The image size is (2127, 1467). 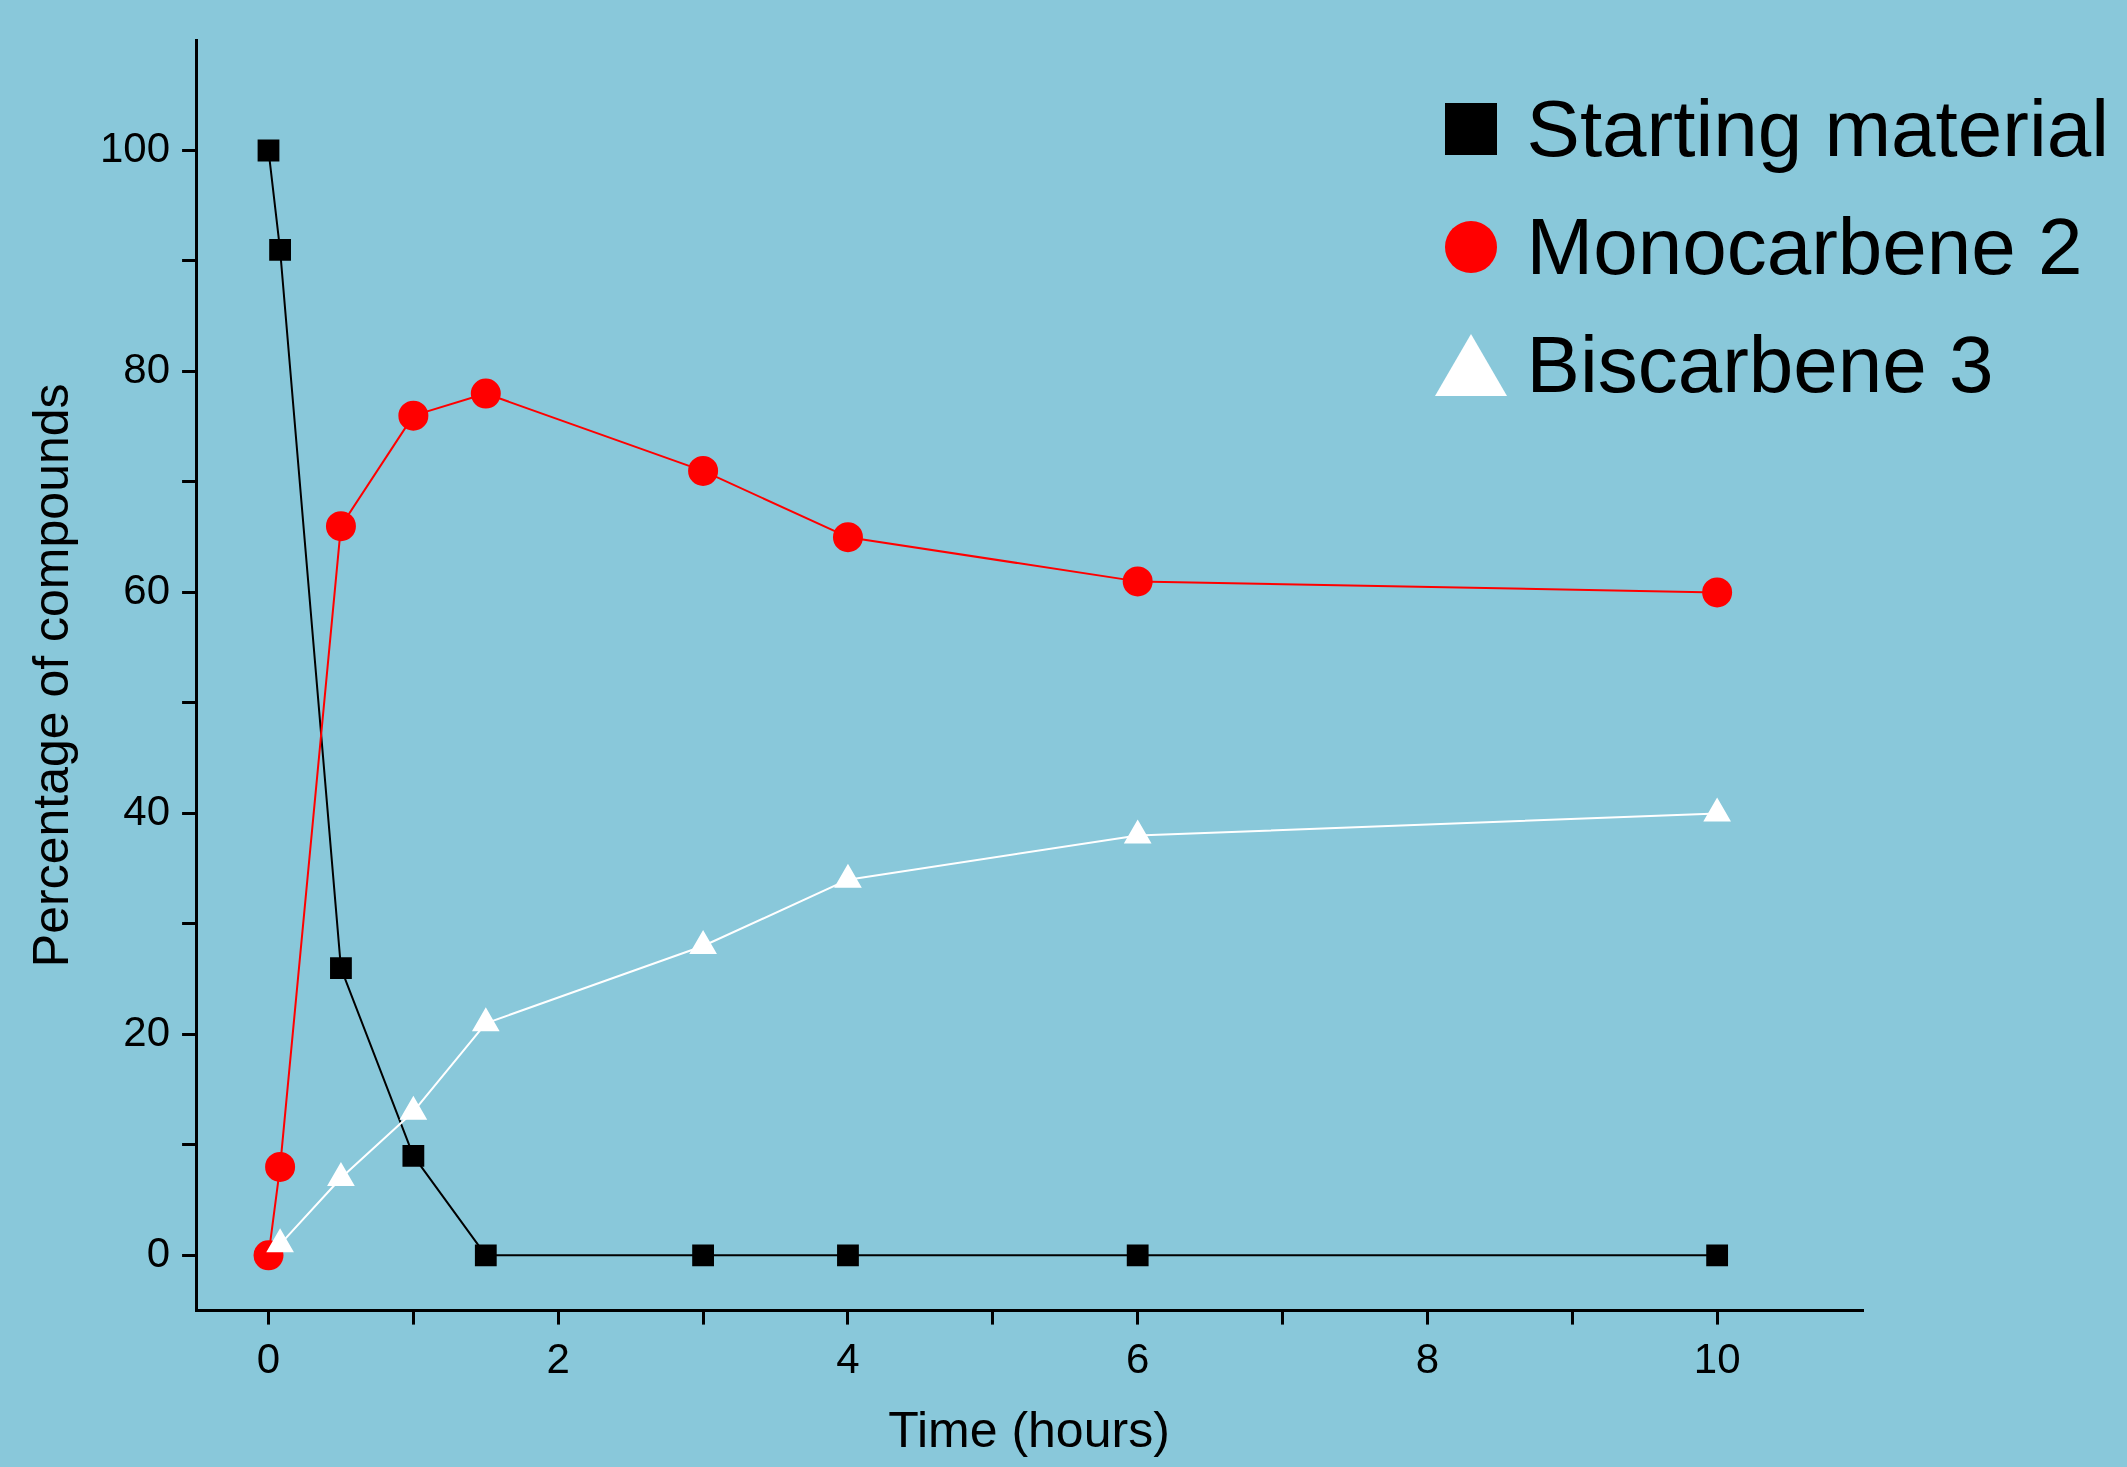 I want to click on x-tick-label: 2, so click(x=558, y=1359).